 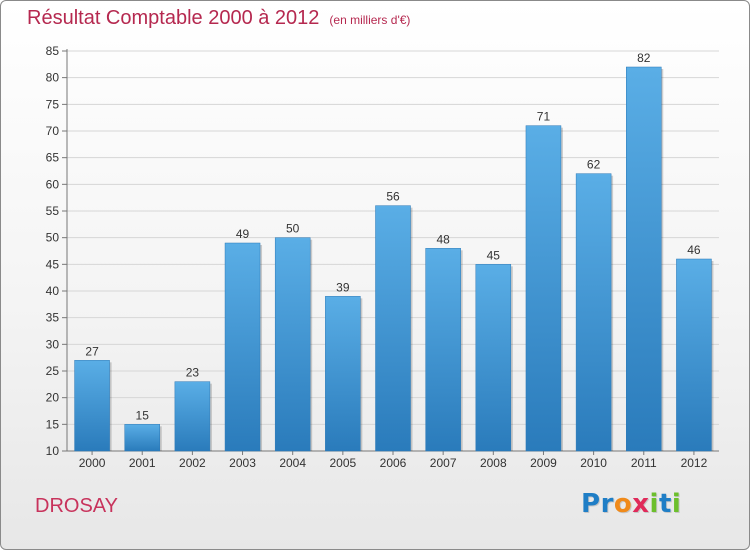 I want to click on proxiti-logo: Proxiti, so click(x=631, y=504).